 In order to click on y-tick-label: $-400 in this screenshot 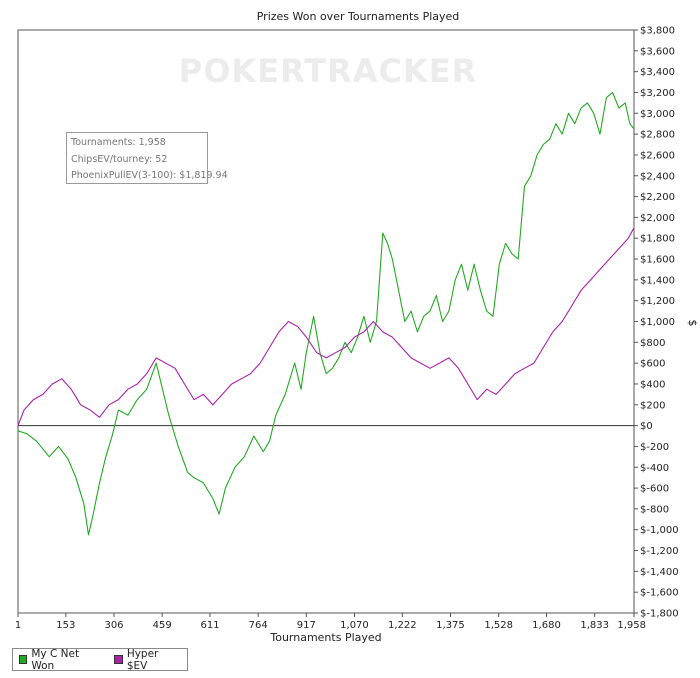, I will do `click(654, 468)`.